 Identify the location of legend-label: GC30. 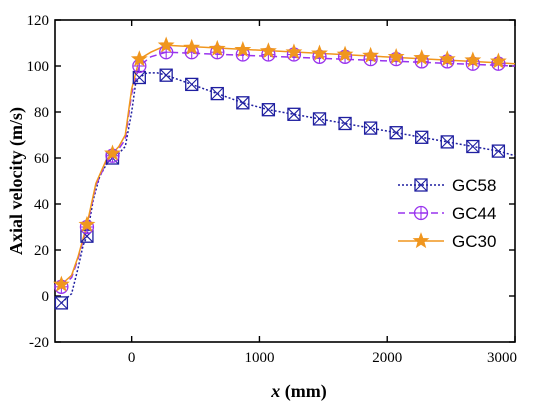
(474, 241).